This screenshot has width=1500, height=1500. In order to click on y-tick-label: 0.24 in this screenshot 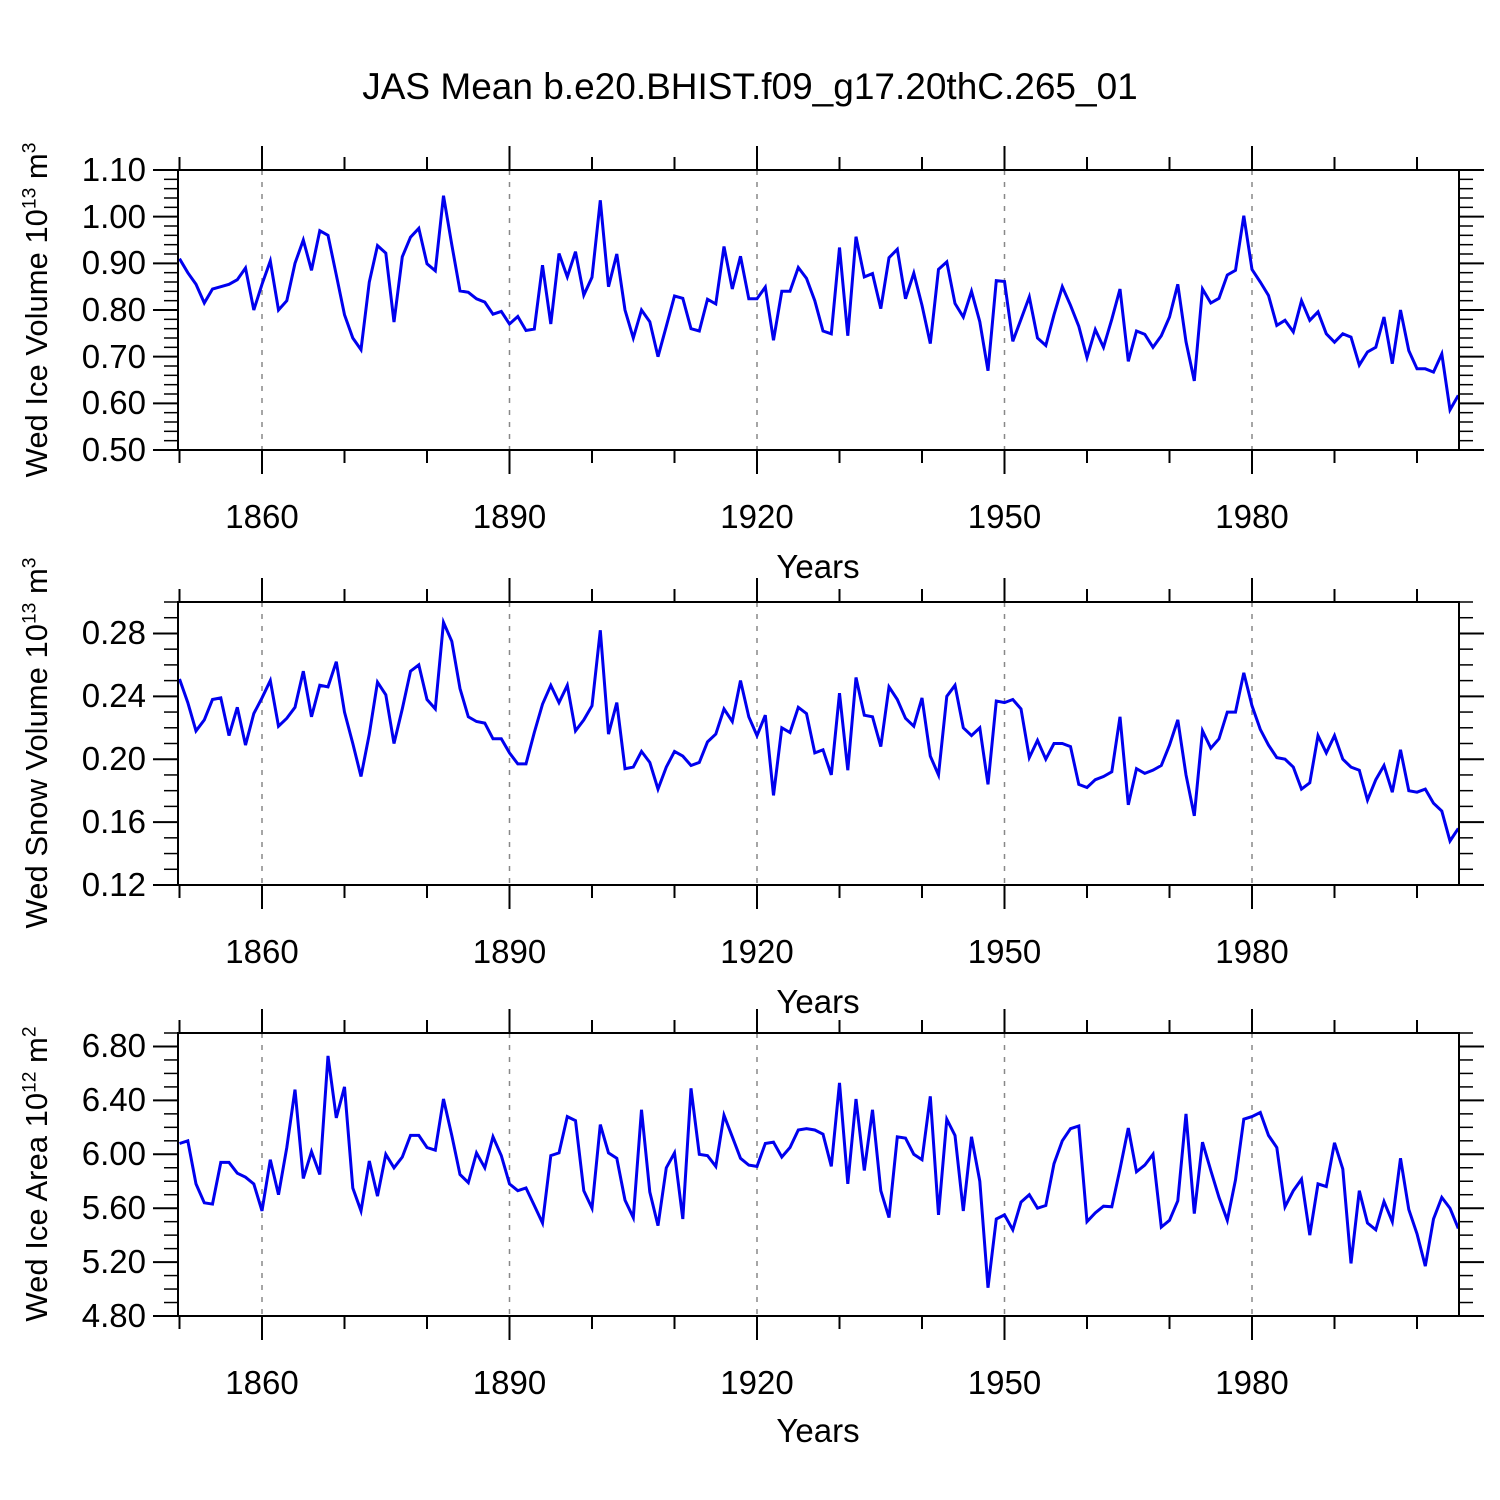, I will do `click(113, 696)`.